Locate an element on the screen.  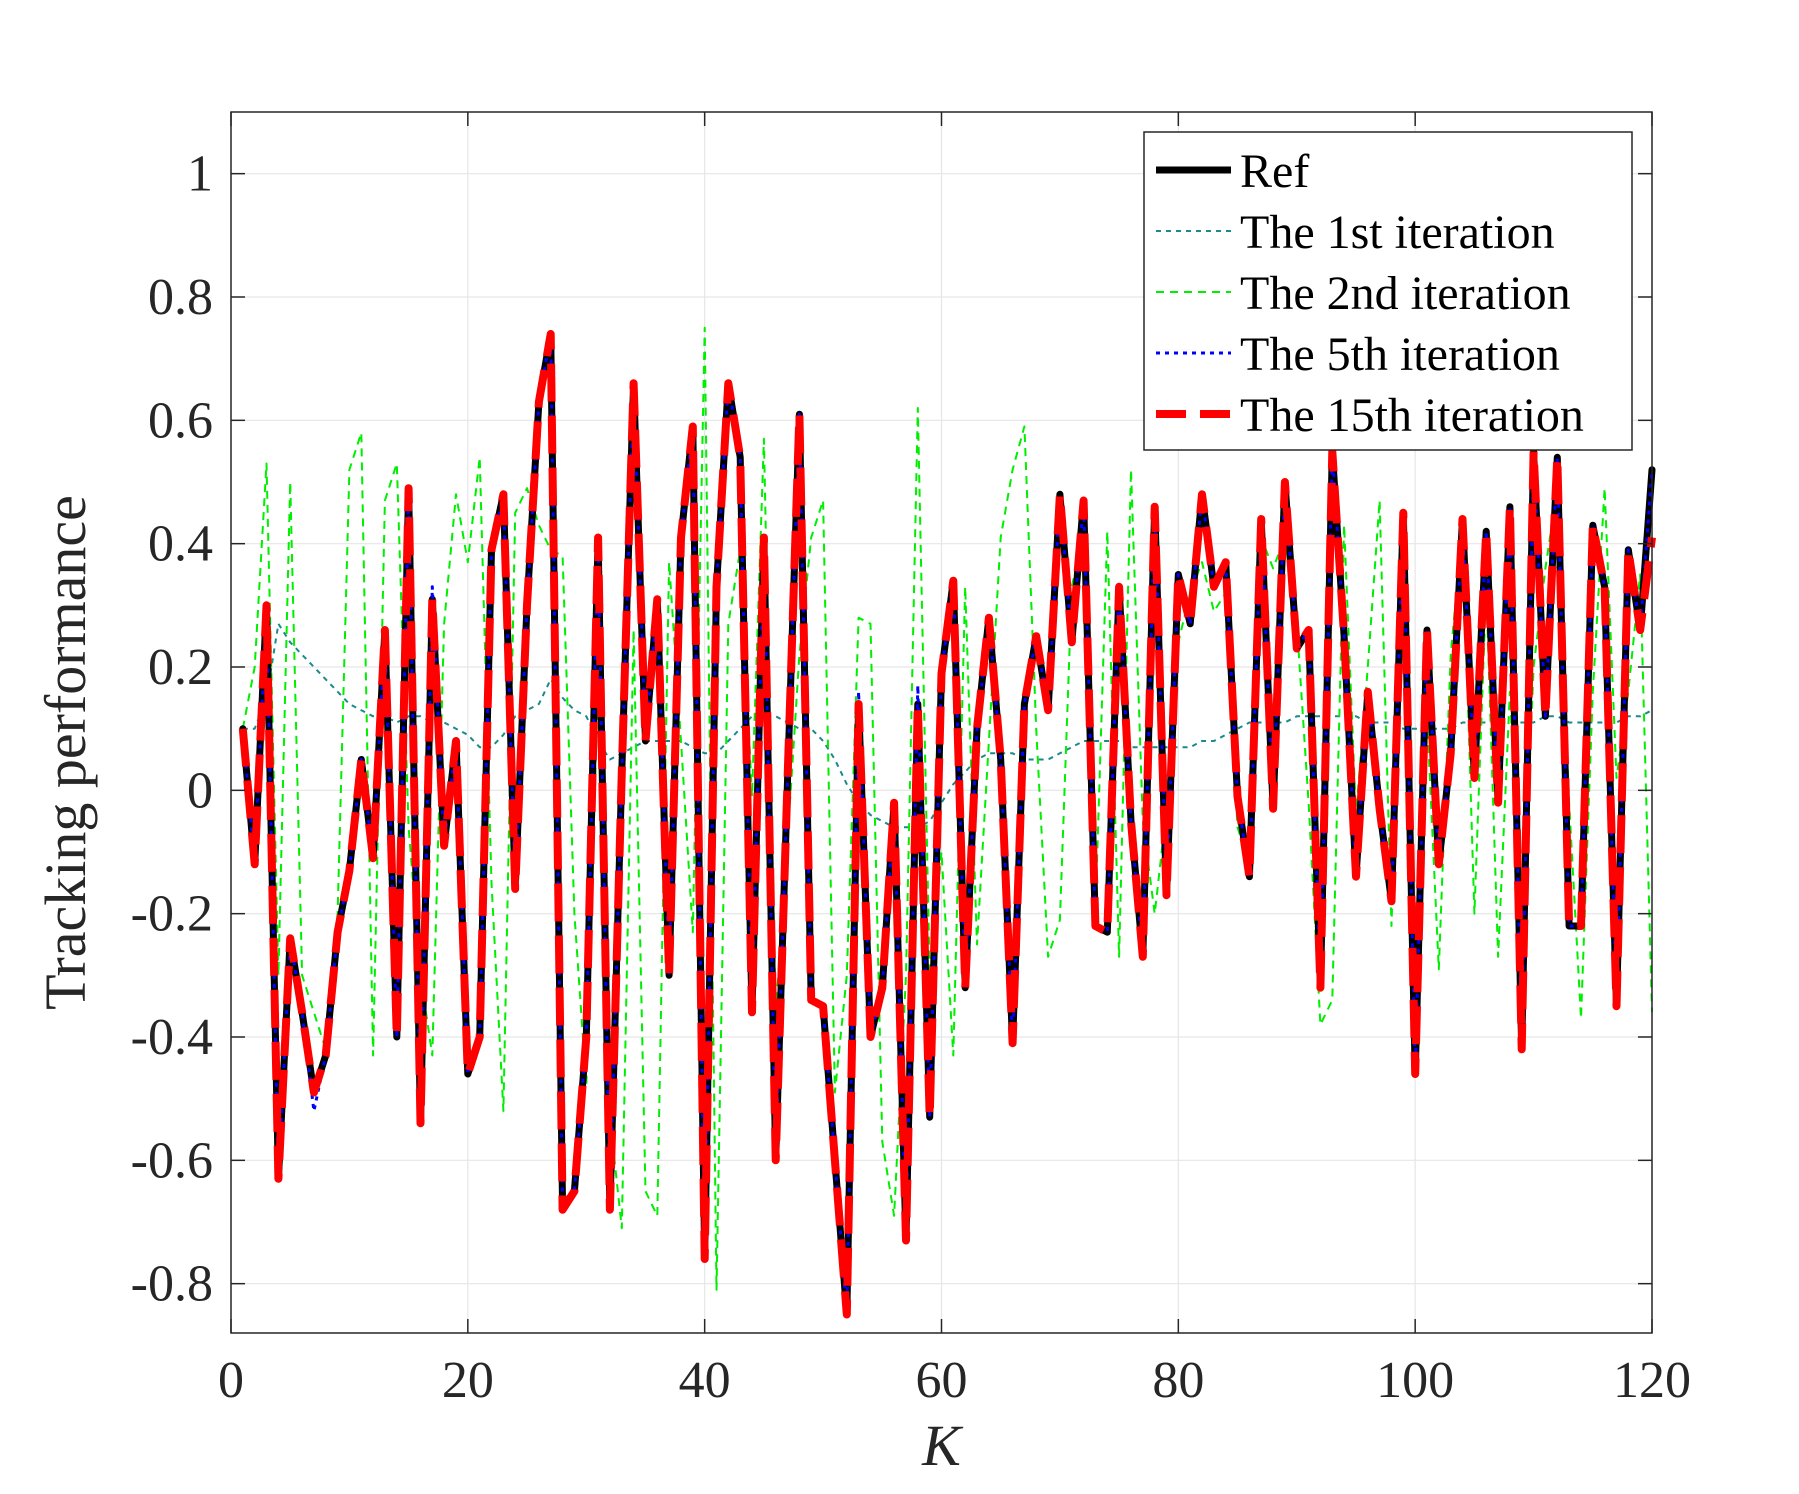
x-tick-label: 80 is located at coordinates (1178, 1380).